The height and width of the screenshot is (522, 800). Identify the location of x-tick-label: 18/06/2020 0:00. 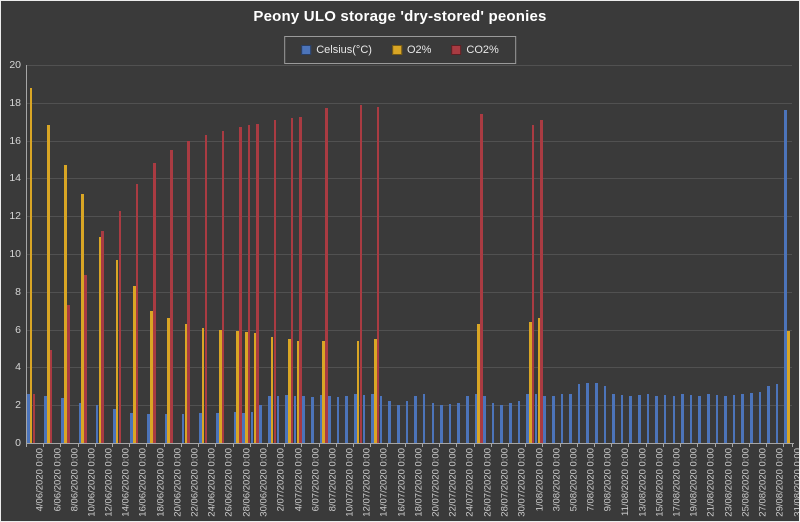
(161, 482).